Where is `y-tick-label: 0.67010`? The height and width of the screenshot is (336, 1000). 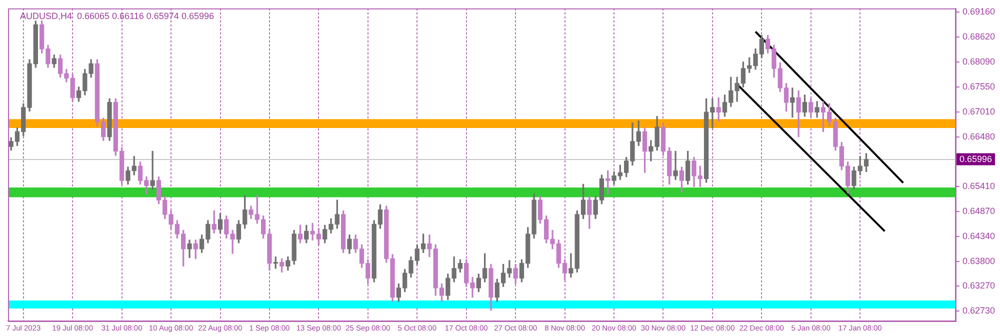
y-tick-label: 0.67010 is located at coordinates (979, 111).